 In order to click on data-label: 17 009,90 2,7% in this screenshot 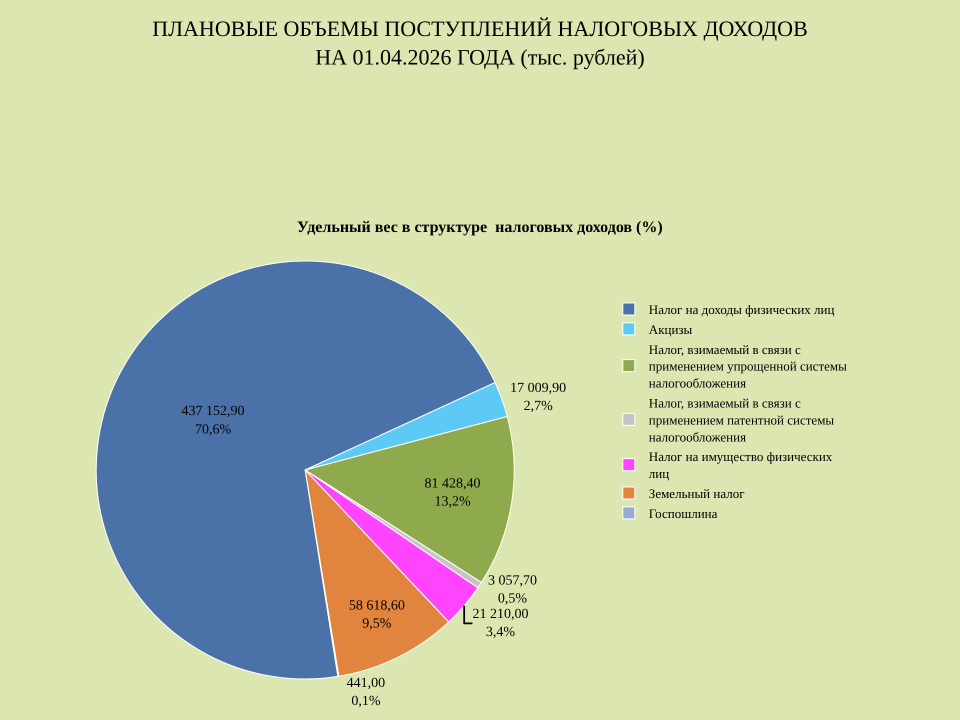, I will do `click(538, 397)`.